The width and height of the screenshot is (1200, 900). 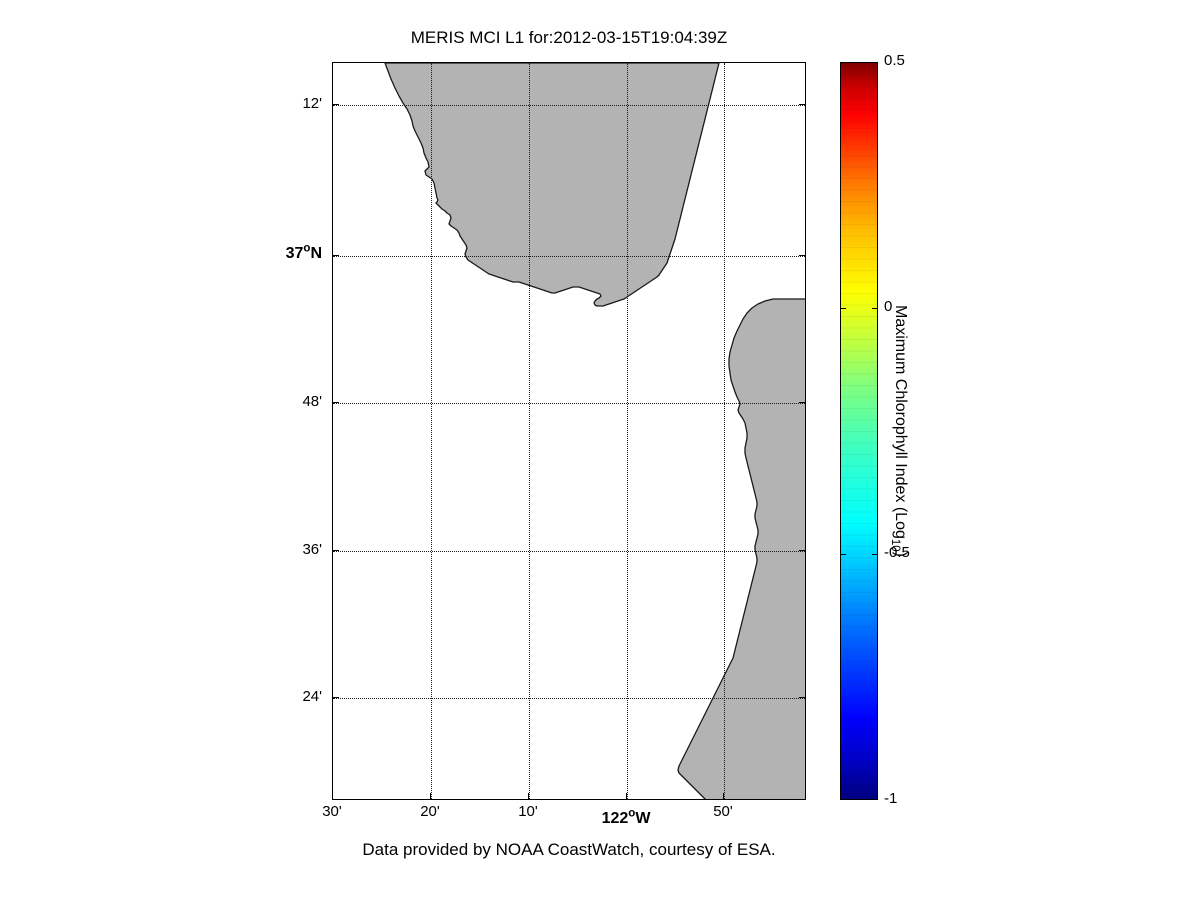 I want to click on coastline-lower-polygon, so click(x=741, y=548).